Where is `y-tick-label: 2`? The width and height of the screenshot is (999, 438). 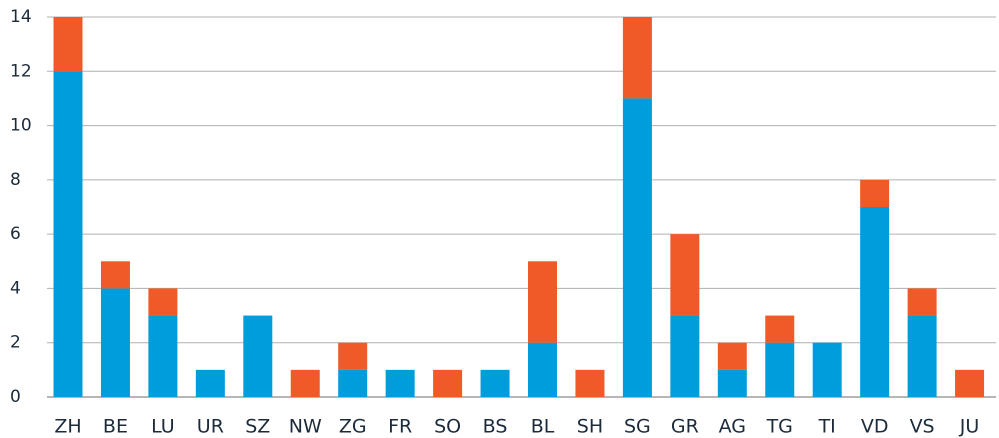 y-tick-label: 2 is located at coordinates (15, 343).